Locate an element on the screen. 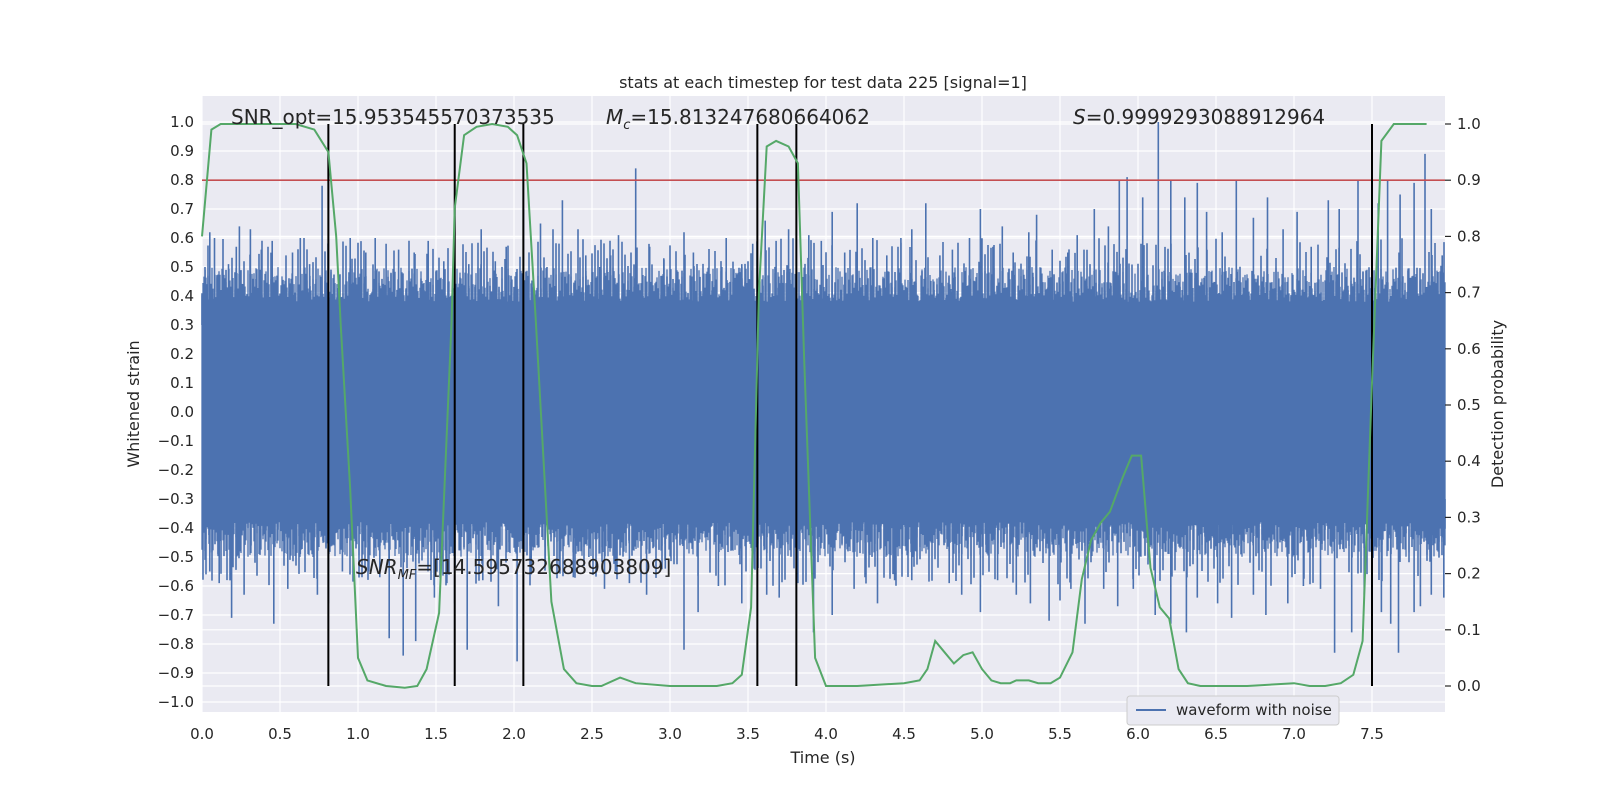  x-tick-label: 7.5 is located at coordinates (1372, 734).